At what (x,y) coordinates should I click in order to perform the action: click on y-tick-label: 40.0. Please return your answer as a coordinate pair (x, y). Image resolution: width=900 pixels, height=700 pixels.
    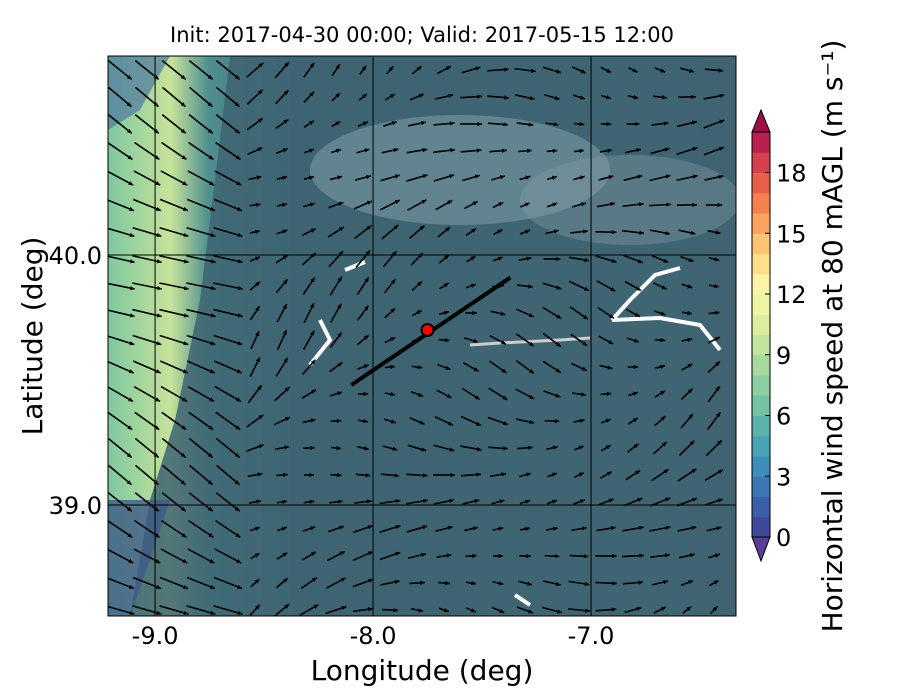
    Looking at the image, I should click on (75, 256).